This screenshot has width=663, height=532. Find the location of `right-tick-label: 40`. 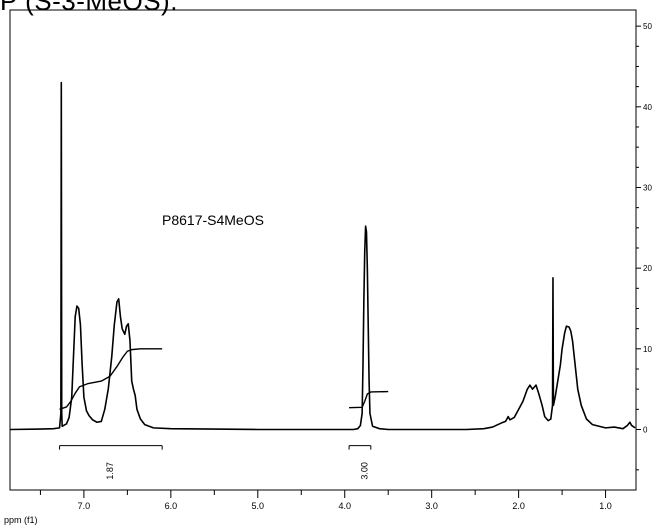

right-tick-label: 40 is located at coordinates (647, 107).